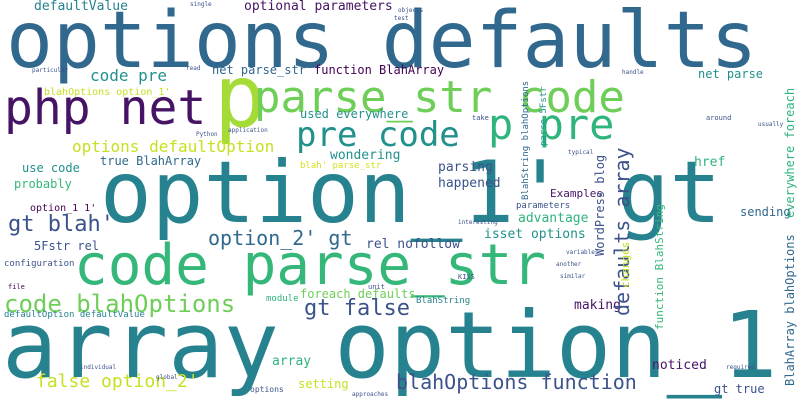 This screenshot has width=800, height=400. What do you see at coordinates (411, 10) in the screenshot?
I see `word-objects: objects` at bounding box center [411, 10].